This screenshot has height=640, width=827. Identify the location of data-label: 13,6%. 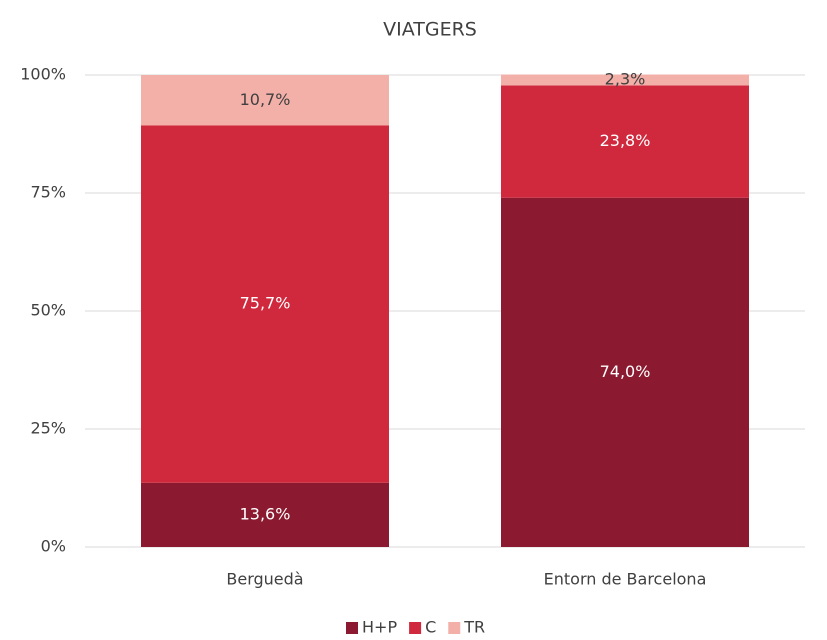
(265, 513).